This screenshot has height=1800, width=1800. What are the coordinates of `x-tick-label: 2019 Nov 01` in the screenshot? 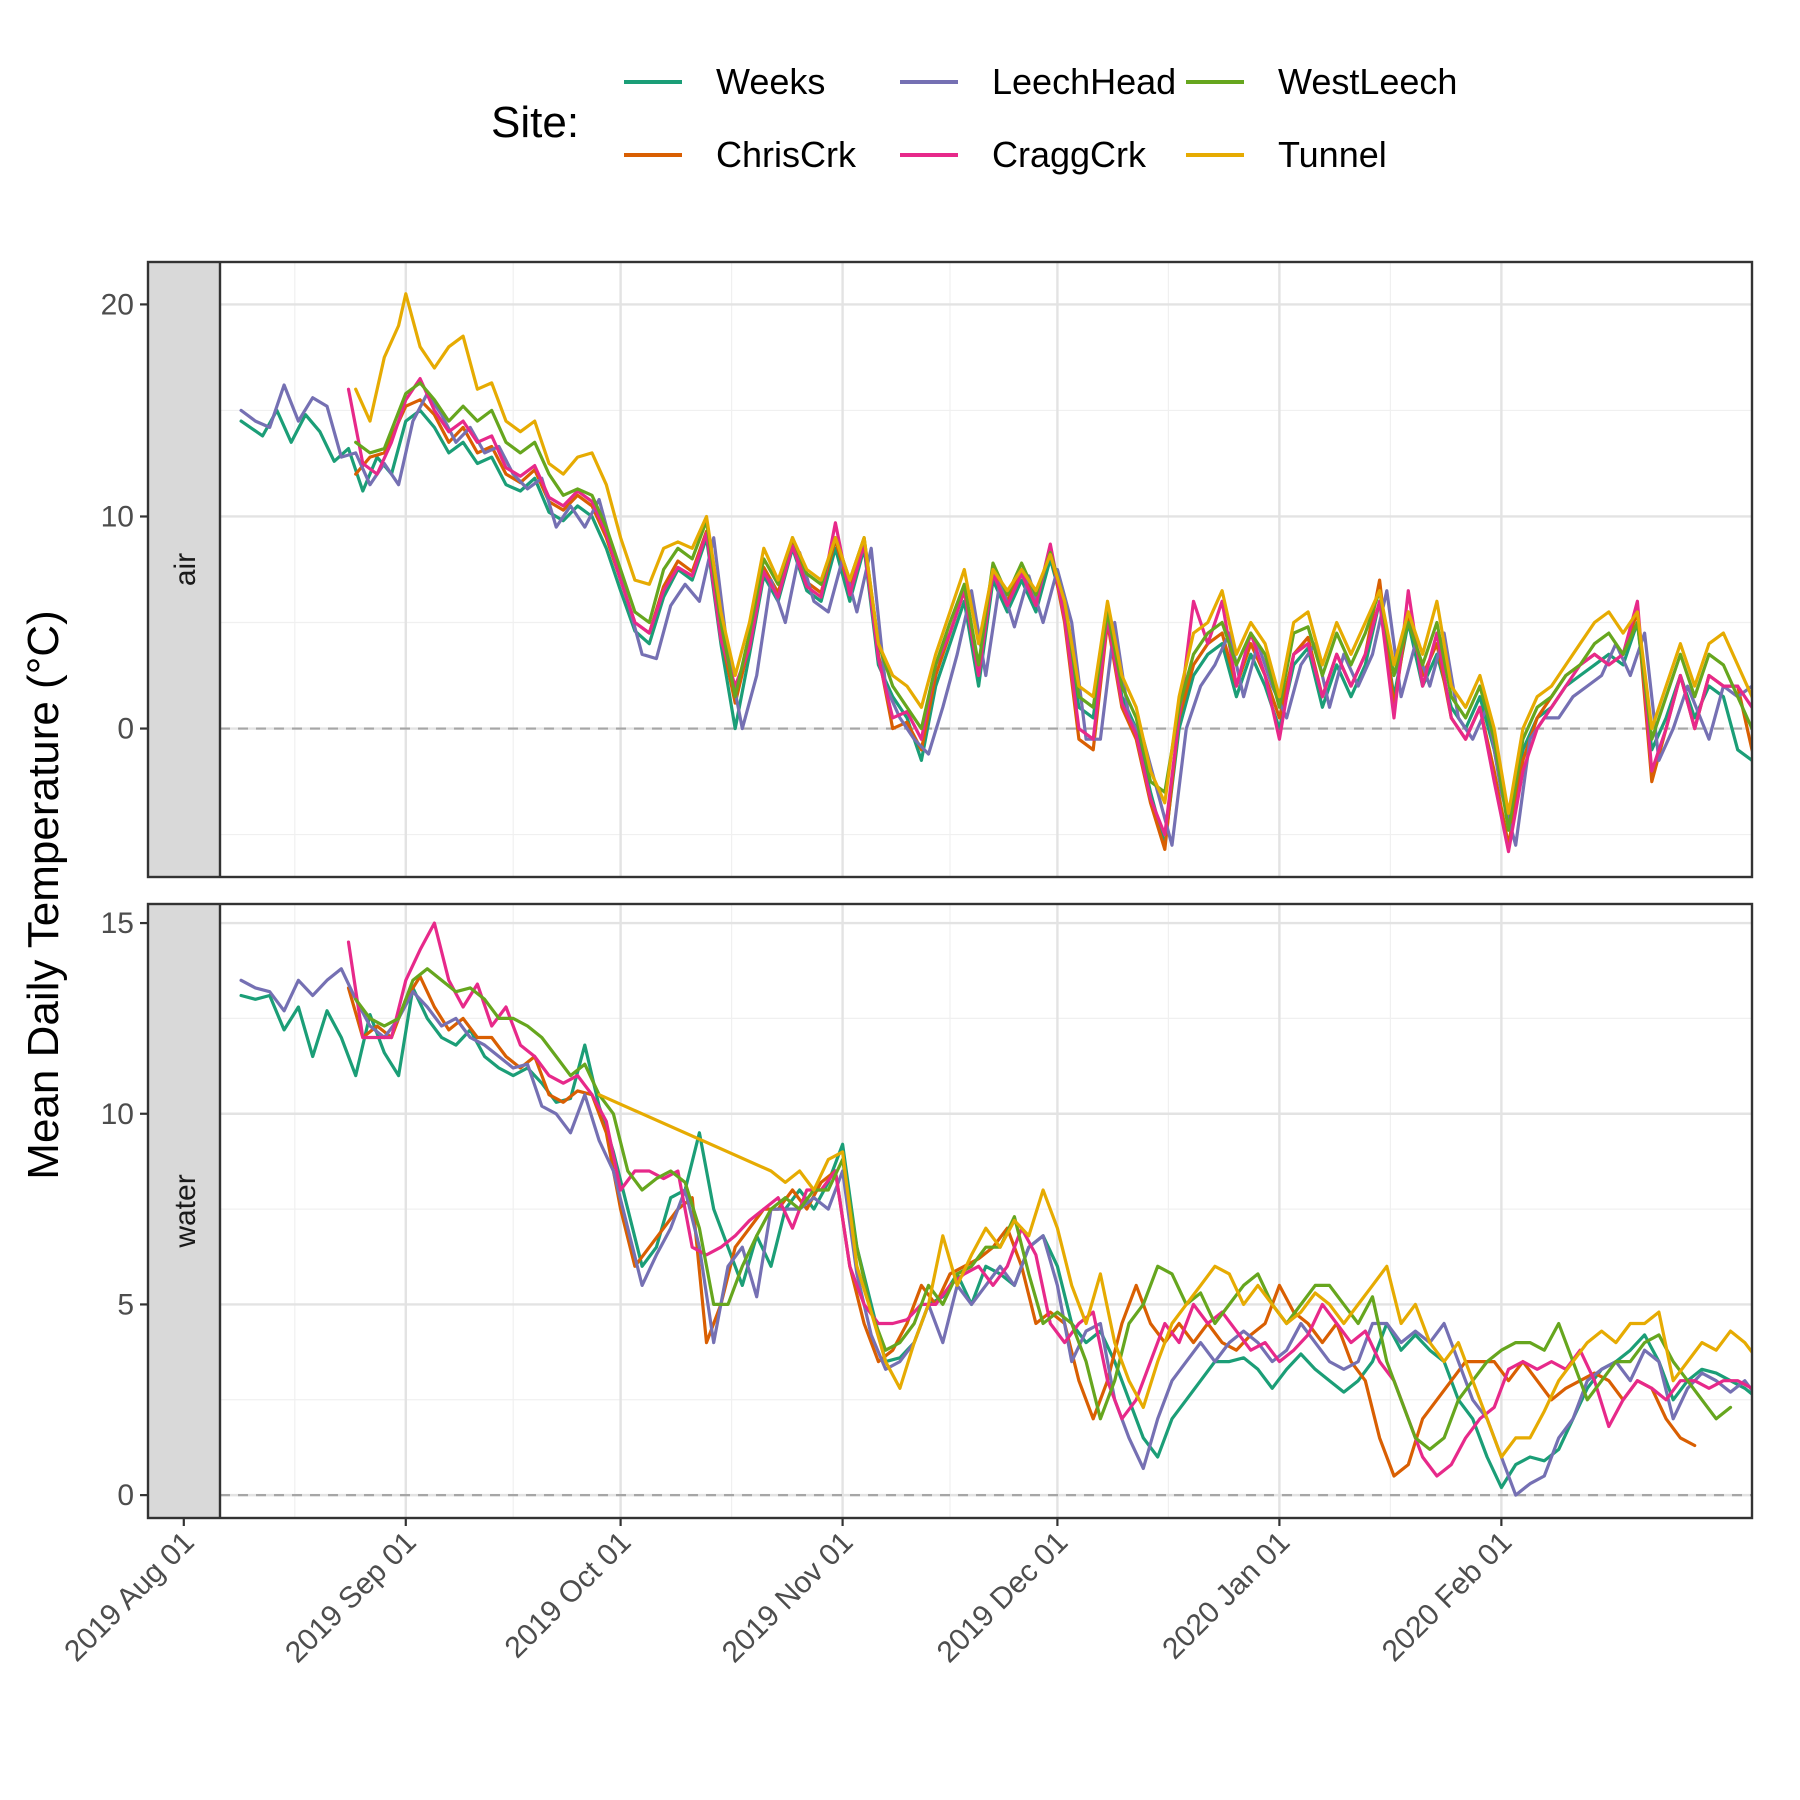 It's located at (788, 1598).